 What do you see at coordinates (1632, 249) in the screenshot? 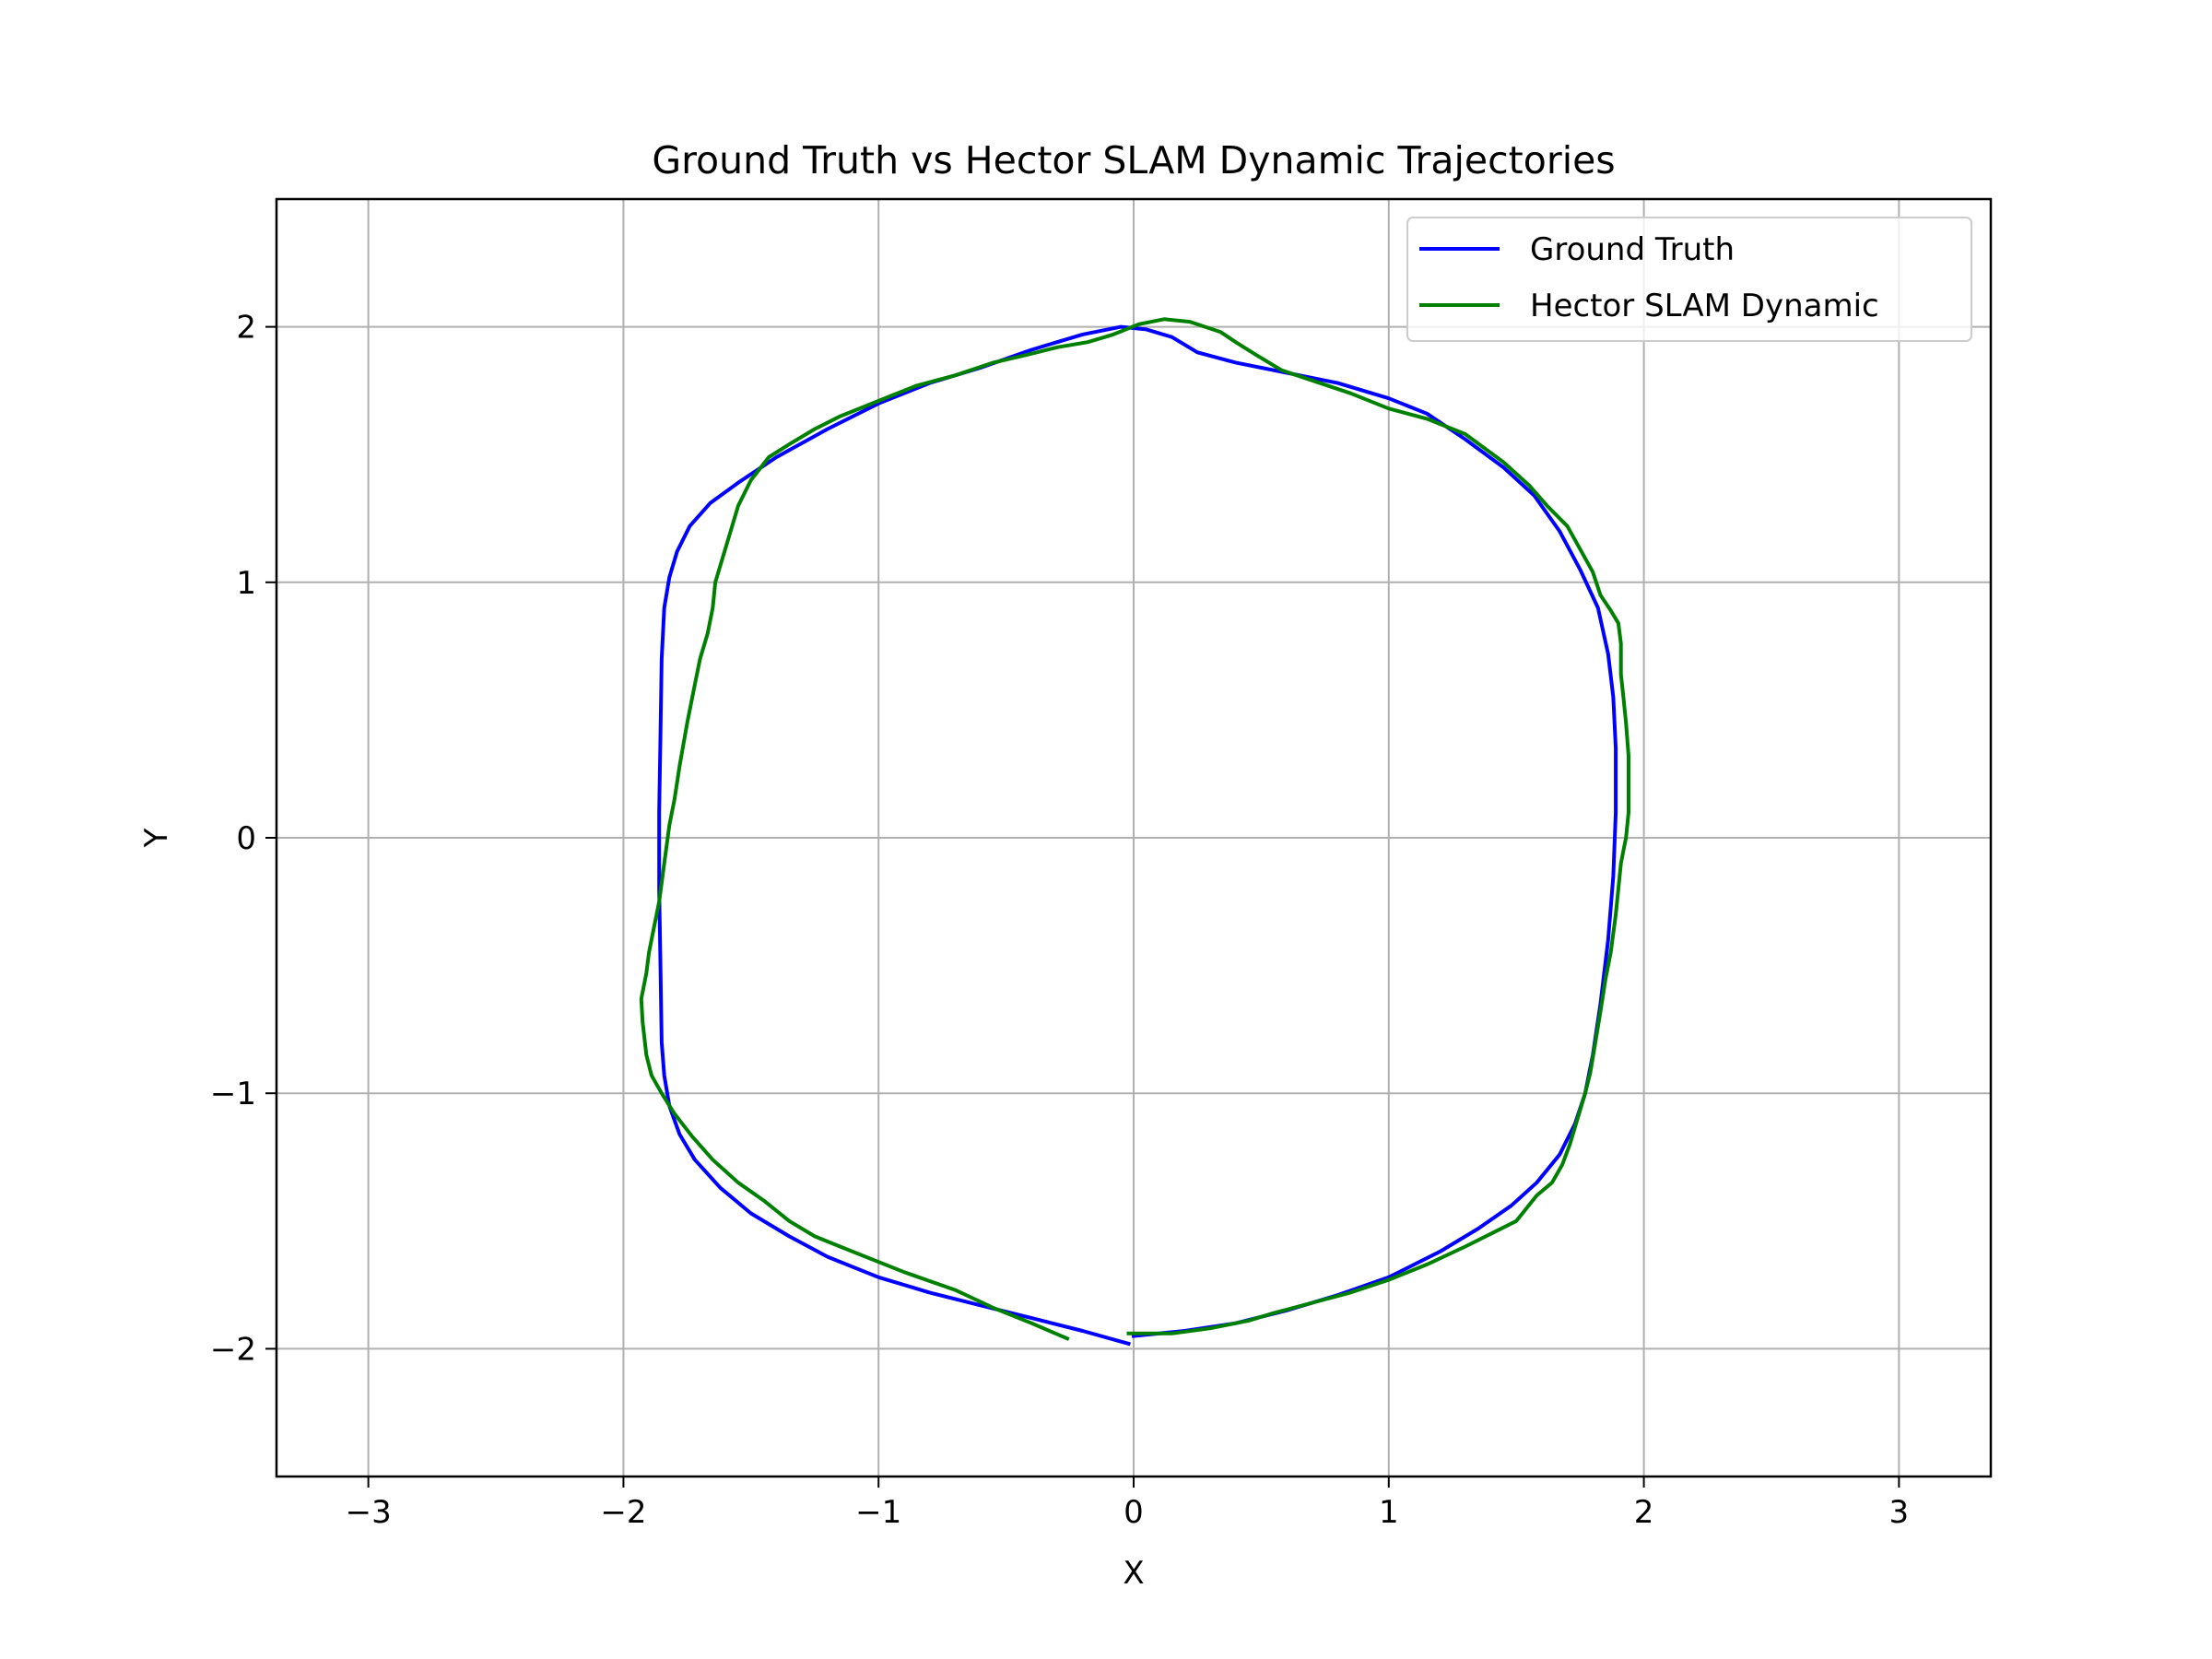
I see `legend-label-ground-truth: Ground Truth` at bounding box center [1632, 249].